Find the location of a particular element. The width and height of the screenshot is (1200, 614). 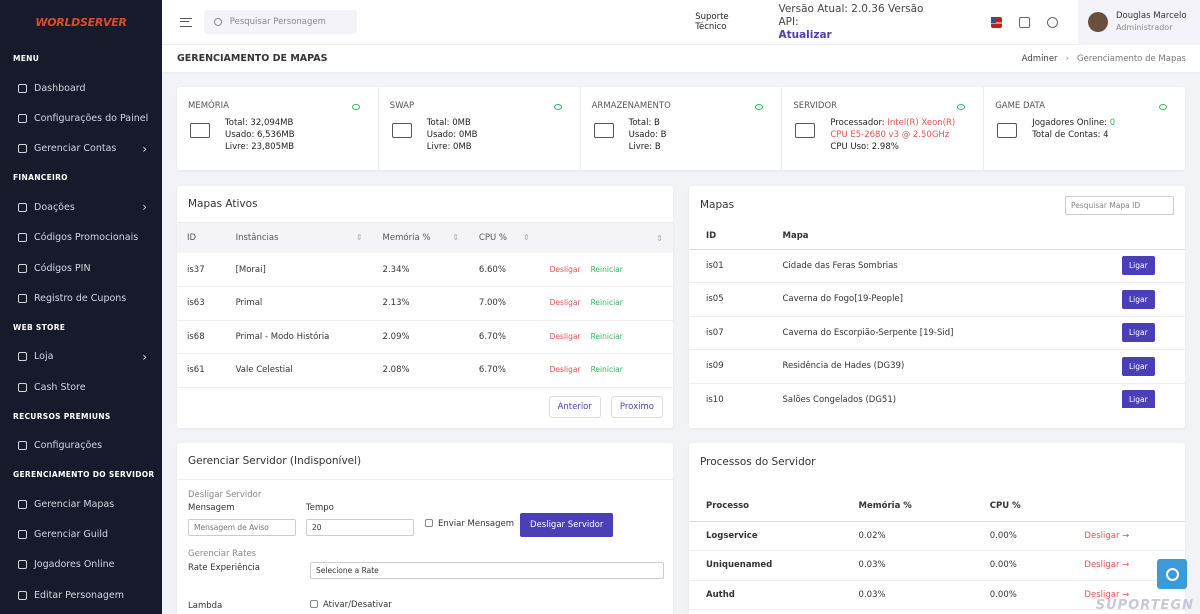

stat-line: CPU Uso: 2.98% is located at coordinates (901, 147).